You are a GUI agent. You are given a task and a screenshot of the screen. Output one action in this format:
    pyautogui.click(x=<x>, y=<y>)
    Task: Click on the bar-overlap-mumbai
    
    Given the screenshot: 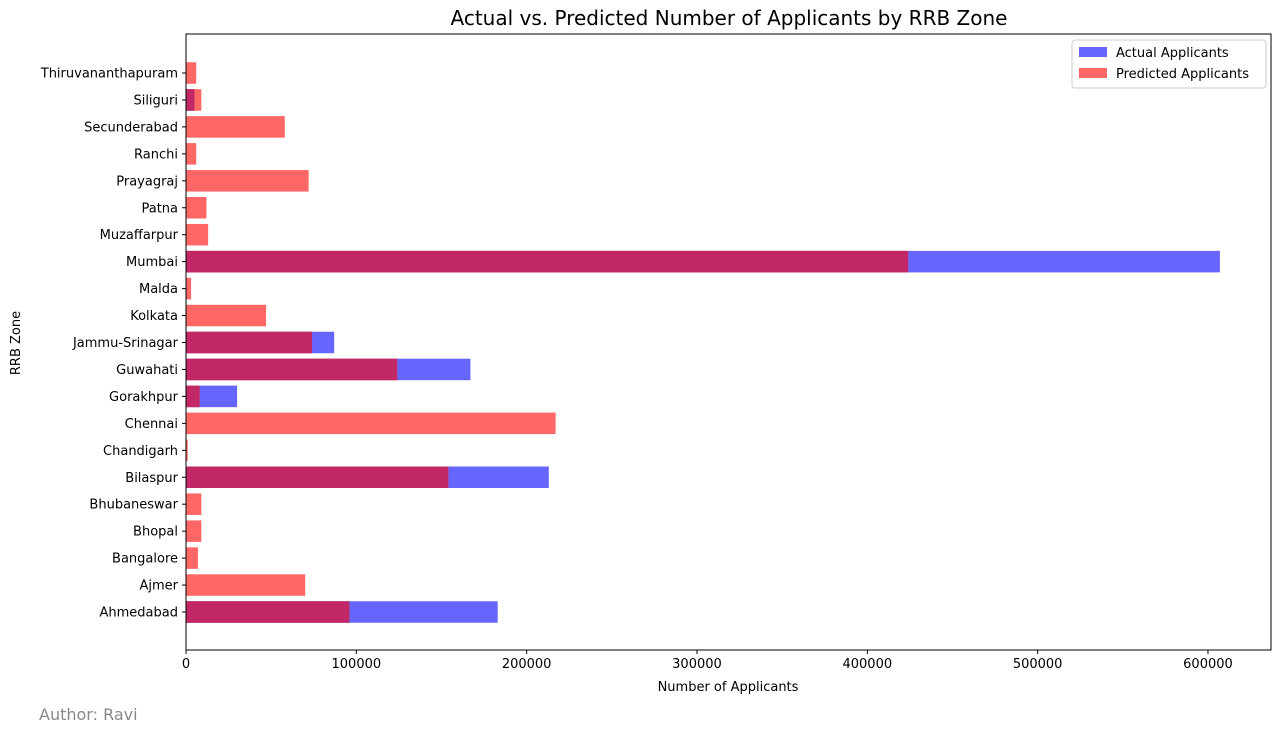 What is the action you would take?
    pyautogui.click(x=547, y=261)
    